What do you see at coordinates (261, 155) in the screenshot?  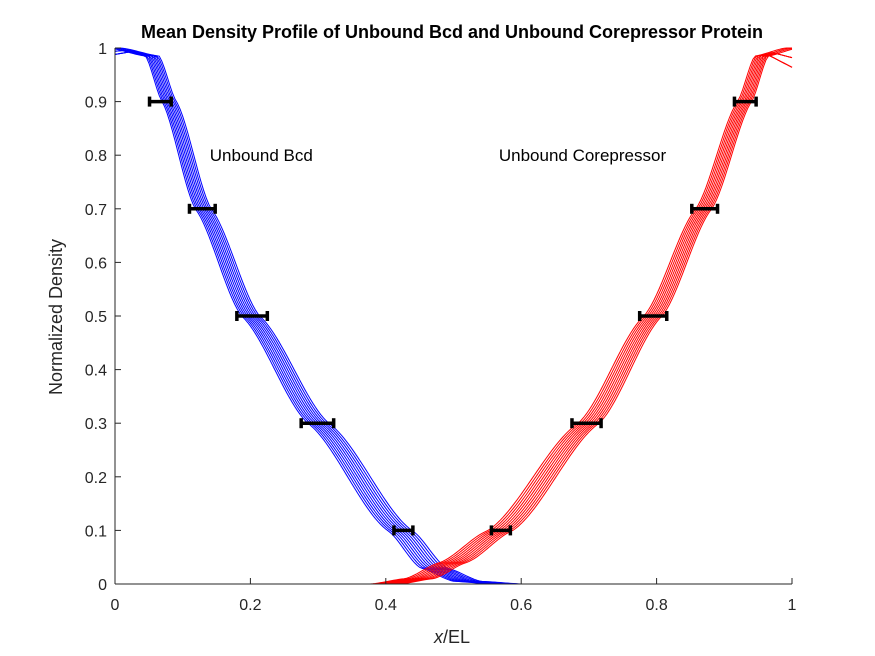 I see `curve-group-label: Unbound Bcd` at bounding box center [261, 155].